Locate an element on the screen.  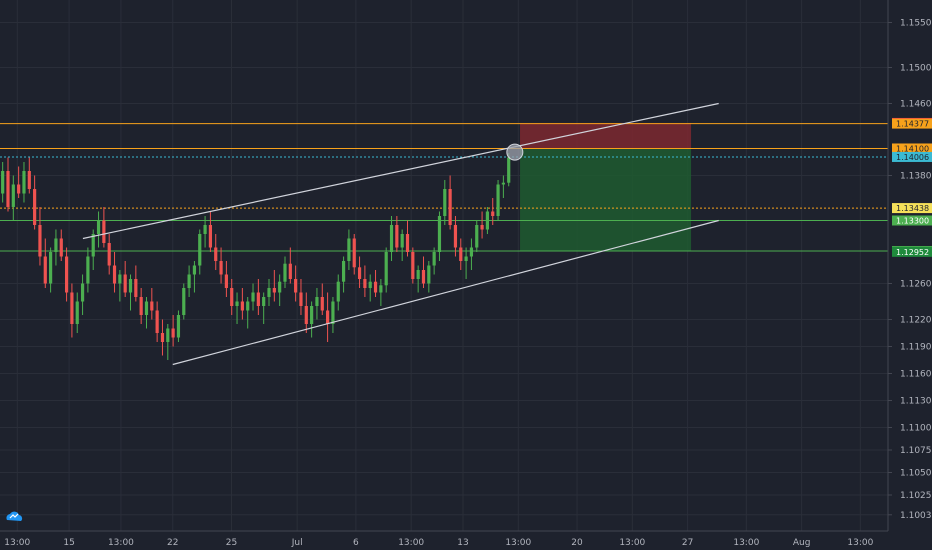
price-badge-label: 1.12952 is located at coordinates (912, 252).